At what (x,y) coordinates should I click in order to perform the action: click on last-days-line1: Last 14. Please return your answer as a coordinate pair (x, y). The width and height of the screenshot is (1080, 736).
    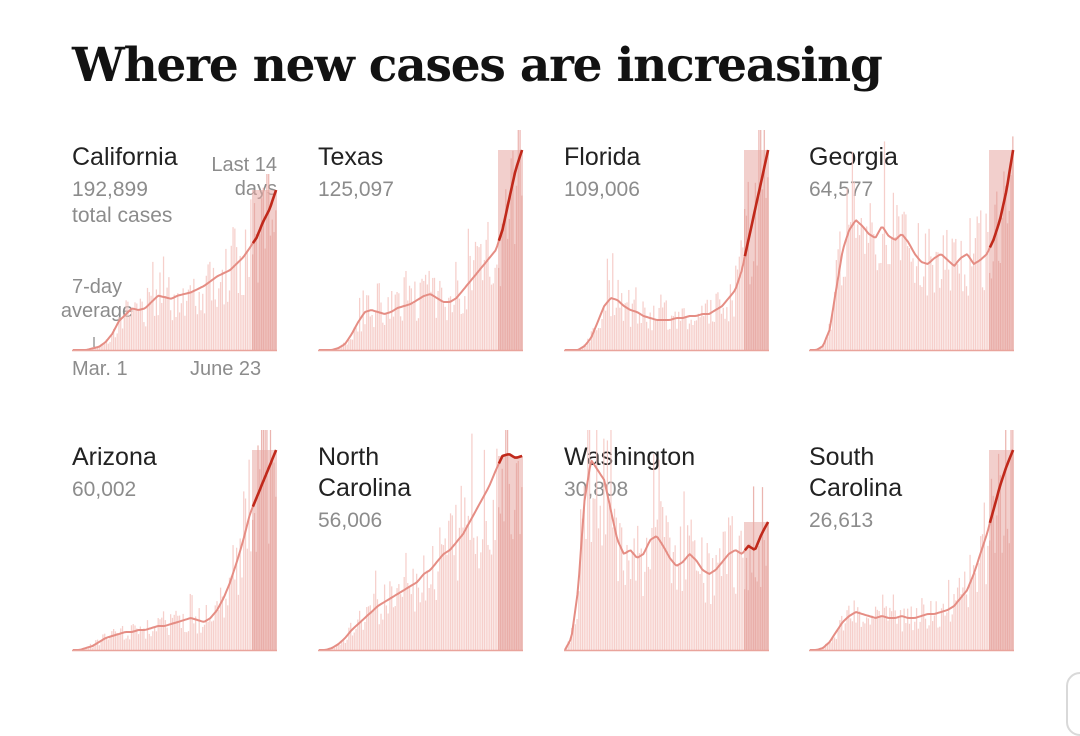
    Looking at the image, I should click on (239, 165).